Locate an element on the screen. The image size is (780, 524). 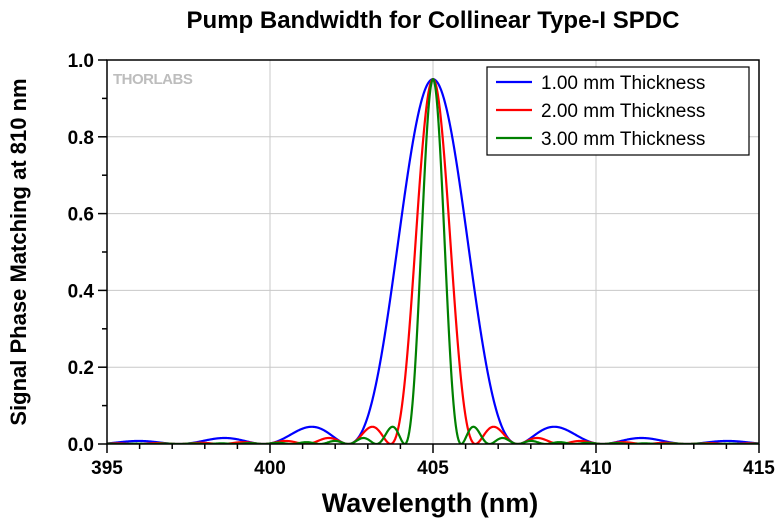
thorlabs-watermark: THORLABS is located at coordinates (153, 79).